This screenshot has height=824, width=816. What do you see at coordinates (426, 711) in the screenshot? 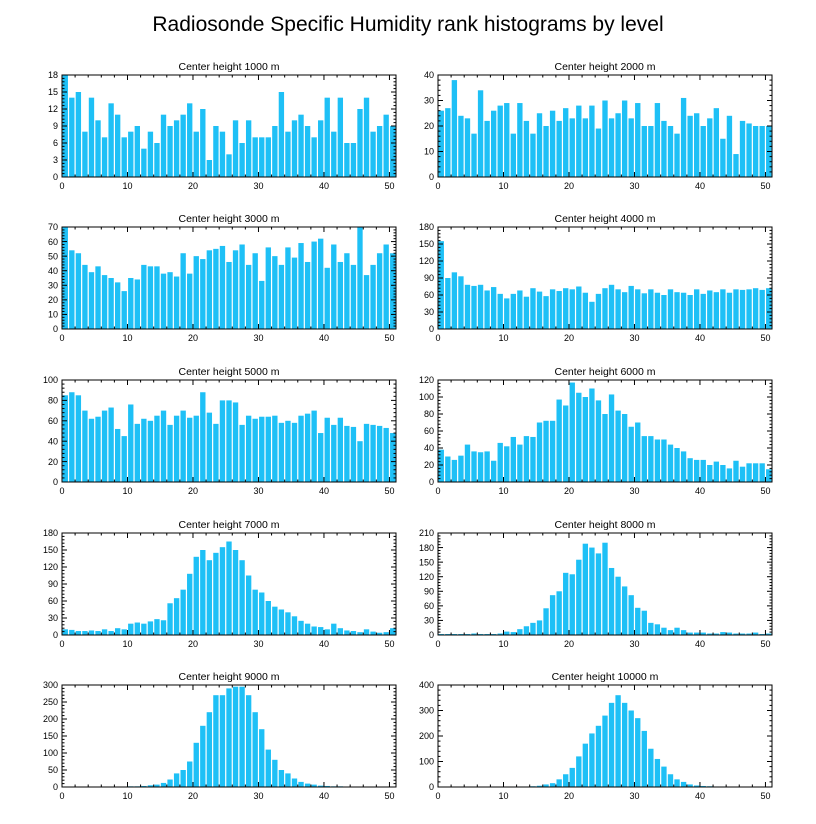
I see `y-tick-label: 300` at bounding box center [426, 711].